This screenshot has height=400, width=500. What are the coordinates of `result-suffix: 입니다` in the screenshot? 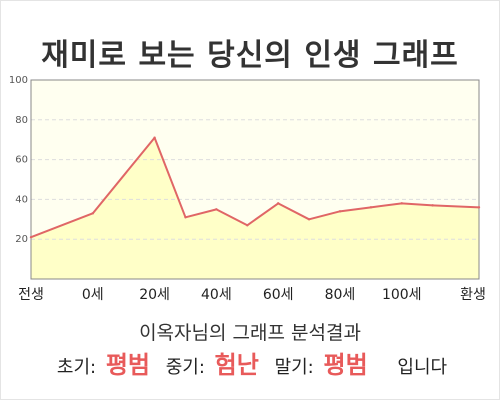 It's located at (422, 367).